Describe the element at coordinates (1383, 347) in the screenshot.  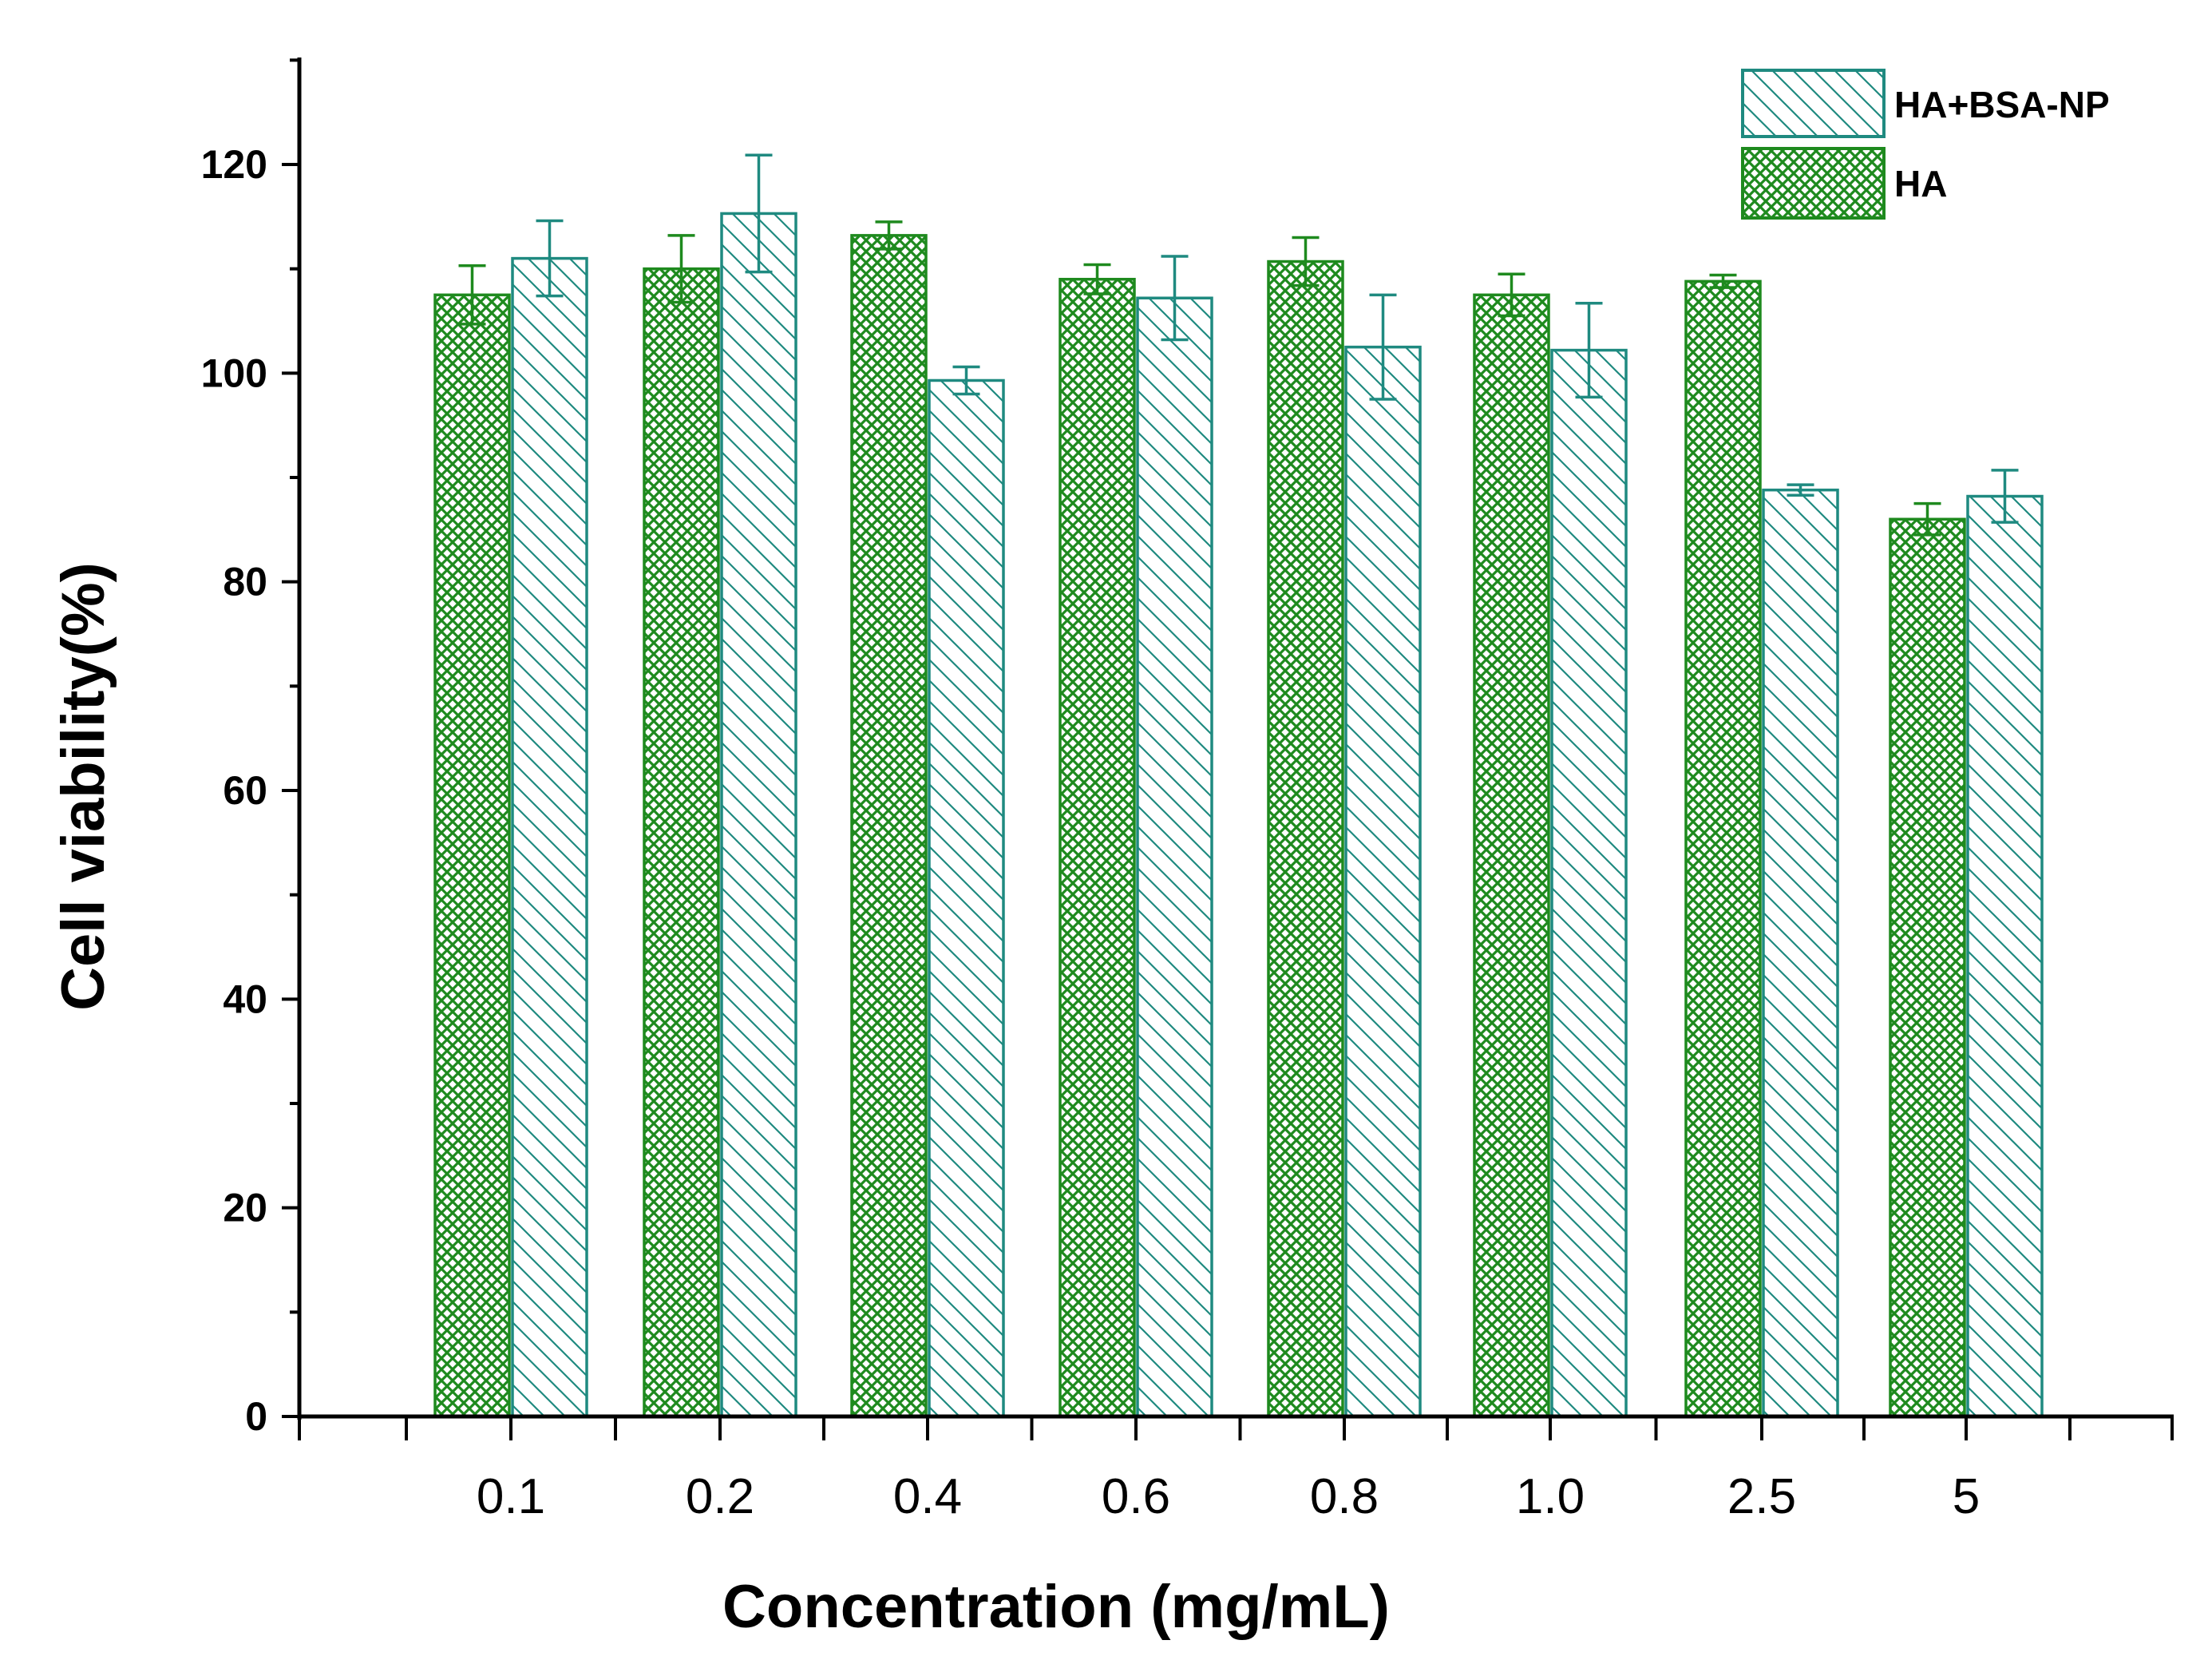
I see `error-bar-ha-bsa-np-0.8` at that location.